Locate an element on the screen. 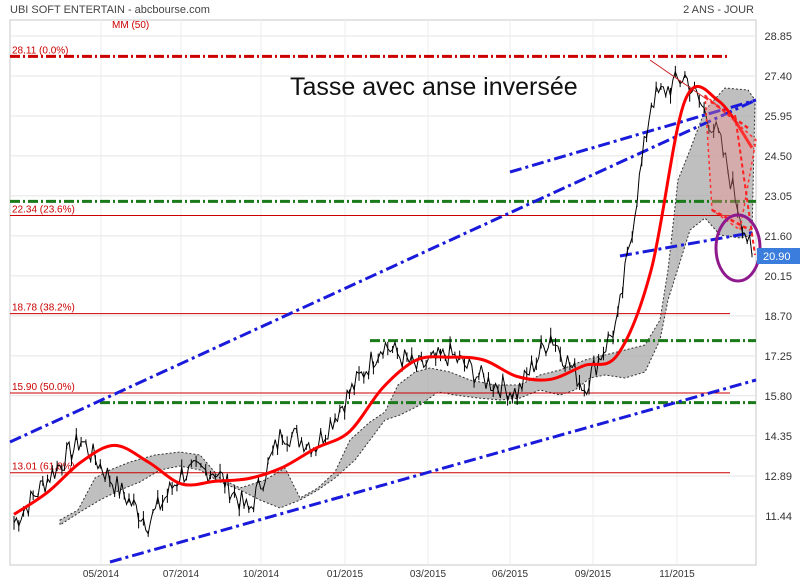 The height and width of the screenshot is (580, 800). last-value-text: 20.90 is located at coordinates (777, 257).